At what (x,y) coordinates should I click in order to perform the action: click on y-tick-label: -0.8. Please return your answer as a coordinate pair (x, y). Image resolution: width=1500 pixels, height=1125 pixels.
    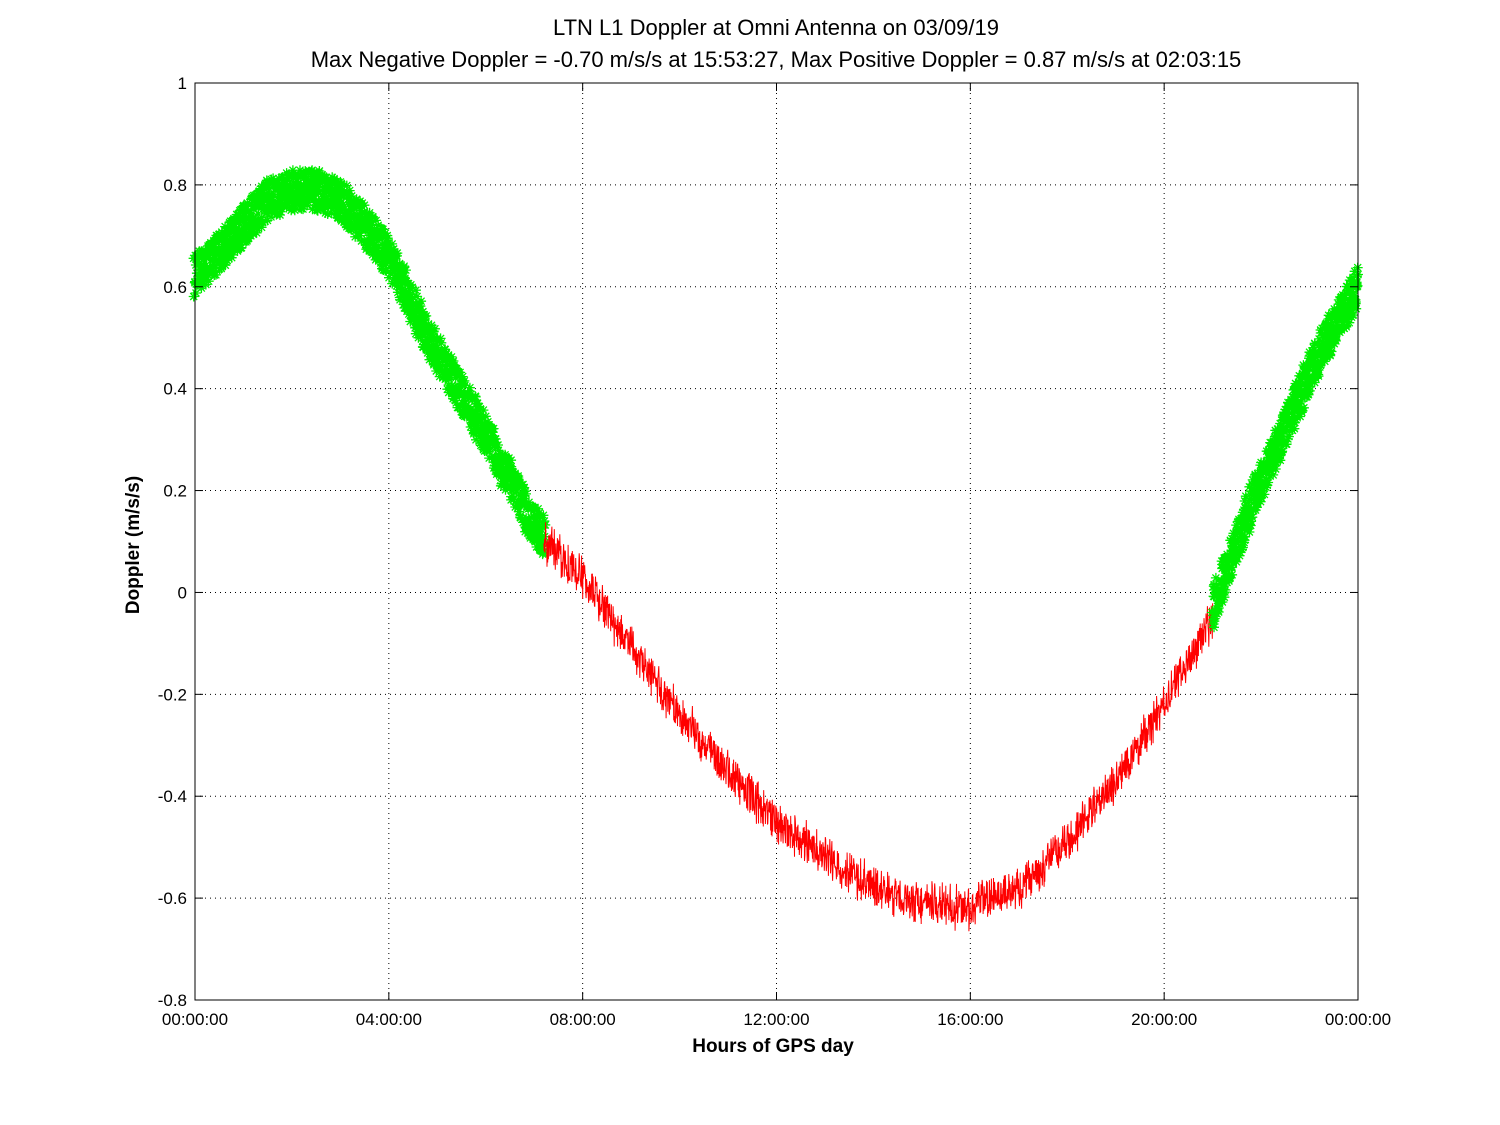
    Looking at the image, I should click on (172, 1000).